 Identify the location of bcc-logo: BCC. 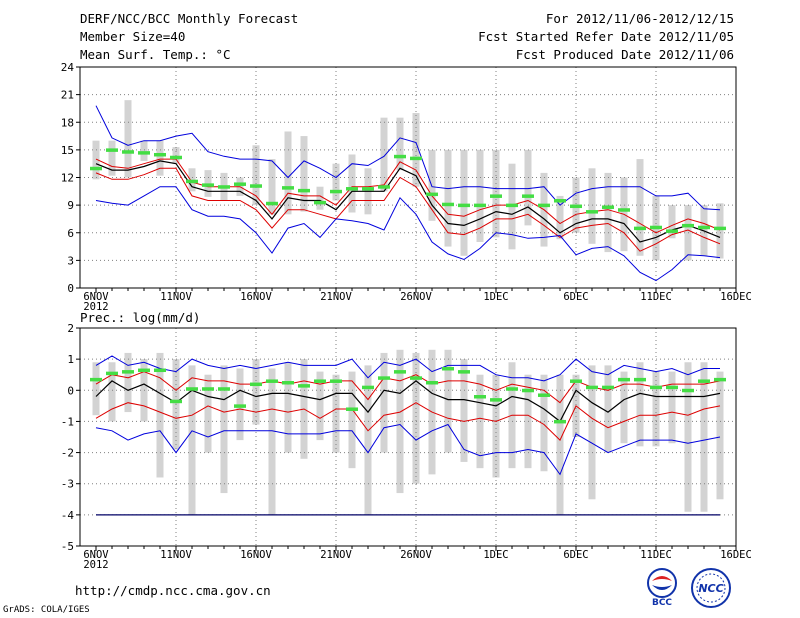
(662, 587).